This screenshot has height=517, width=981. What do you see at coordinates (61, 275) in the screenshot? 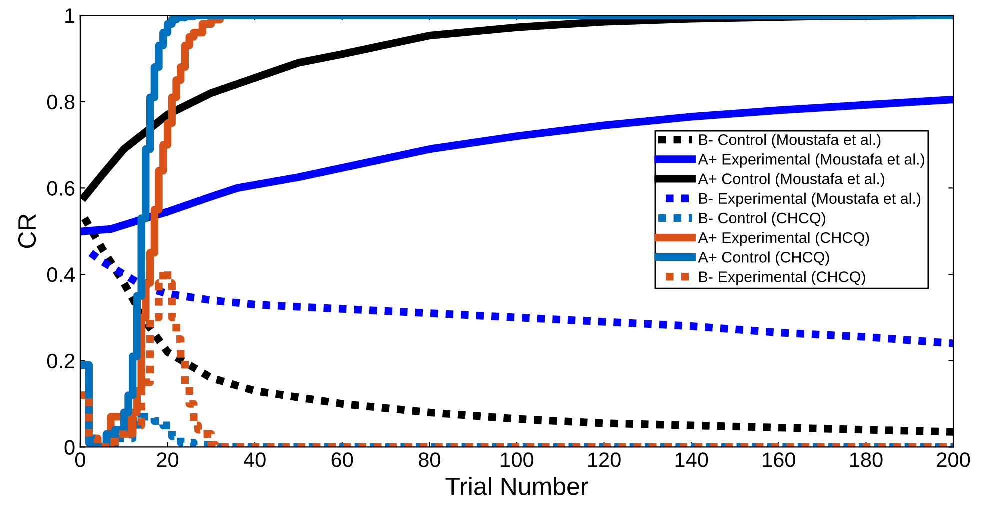
I see `y-tick-label: 0.4` at bounding box center [61, 275].